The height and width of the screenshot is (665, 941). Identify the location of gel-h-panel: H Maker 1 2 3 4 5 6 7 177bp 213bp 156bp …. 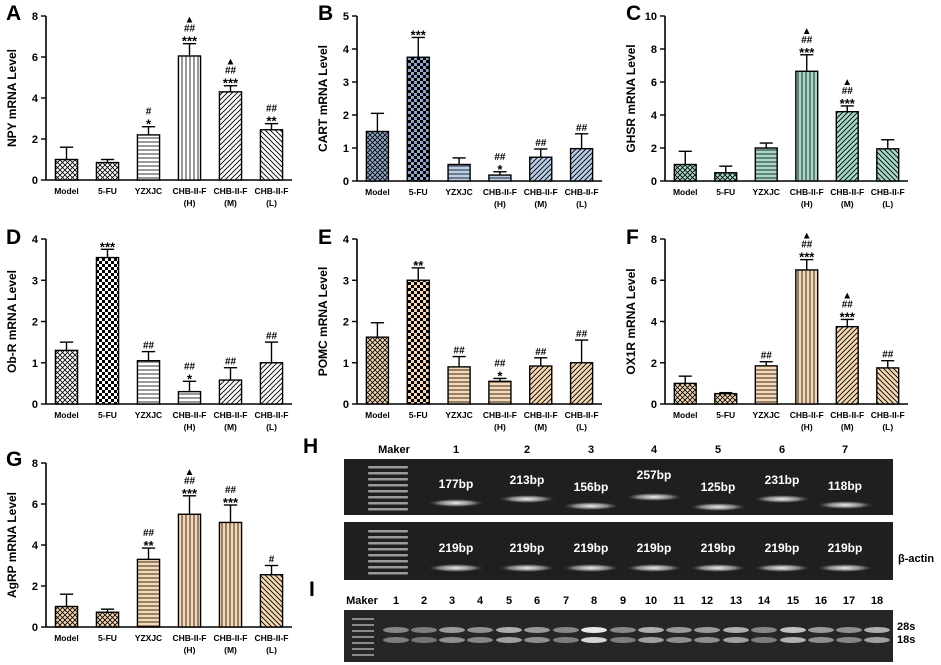
(618, 507).